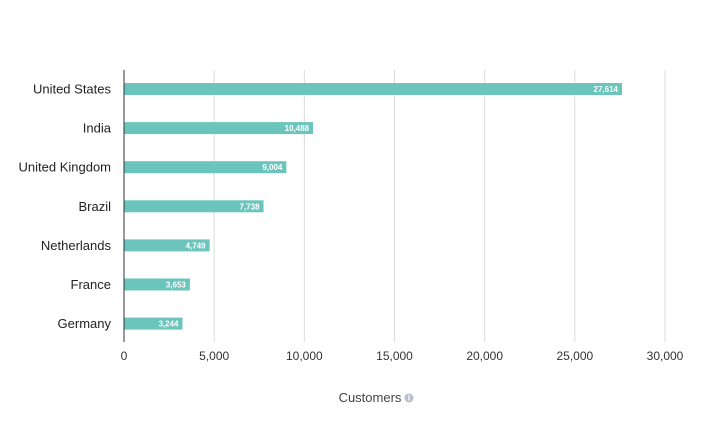 Image resolution: width=720 pixels, height=437 pixels. I want to click on data-label: 9,004, so click(272, 167).